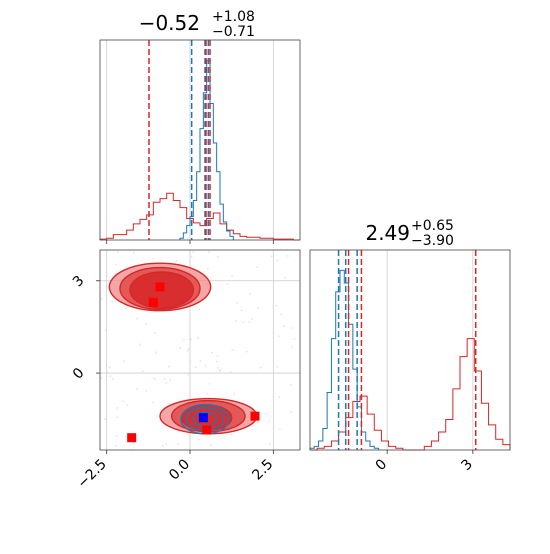  I want to click on right-title-upper-error: +0.65, so click(432, 226).